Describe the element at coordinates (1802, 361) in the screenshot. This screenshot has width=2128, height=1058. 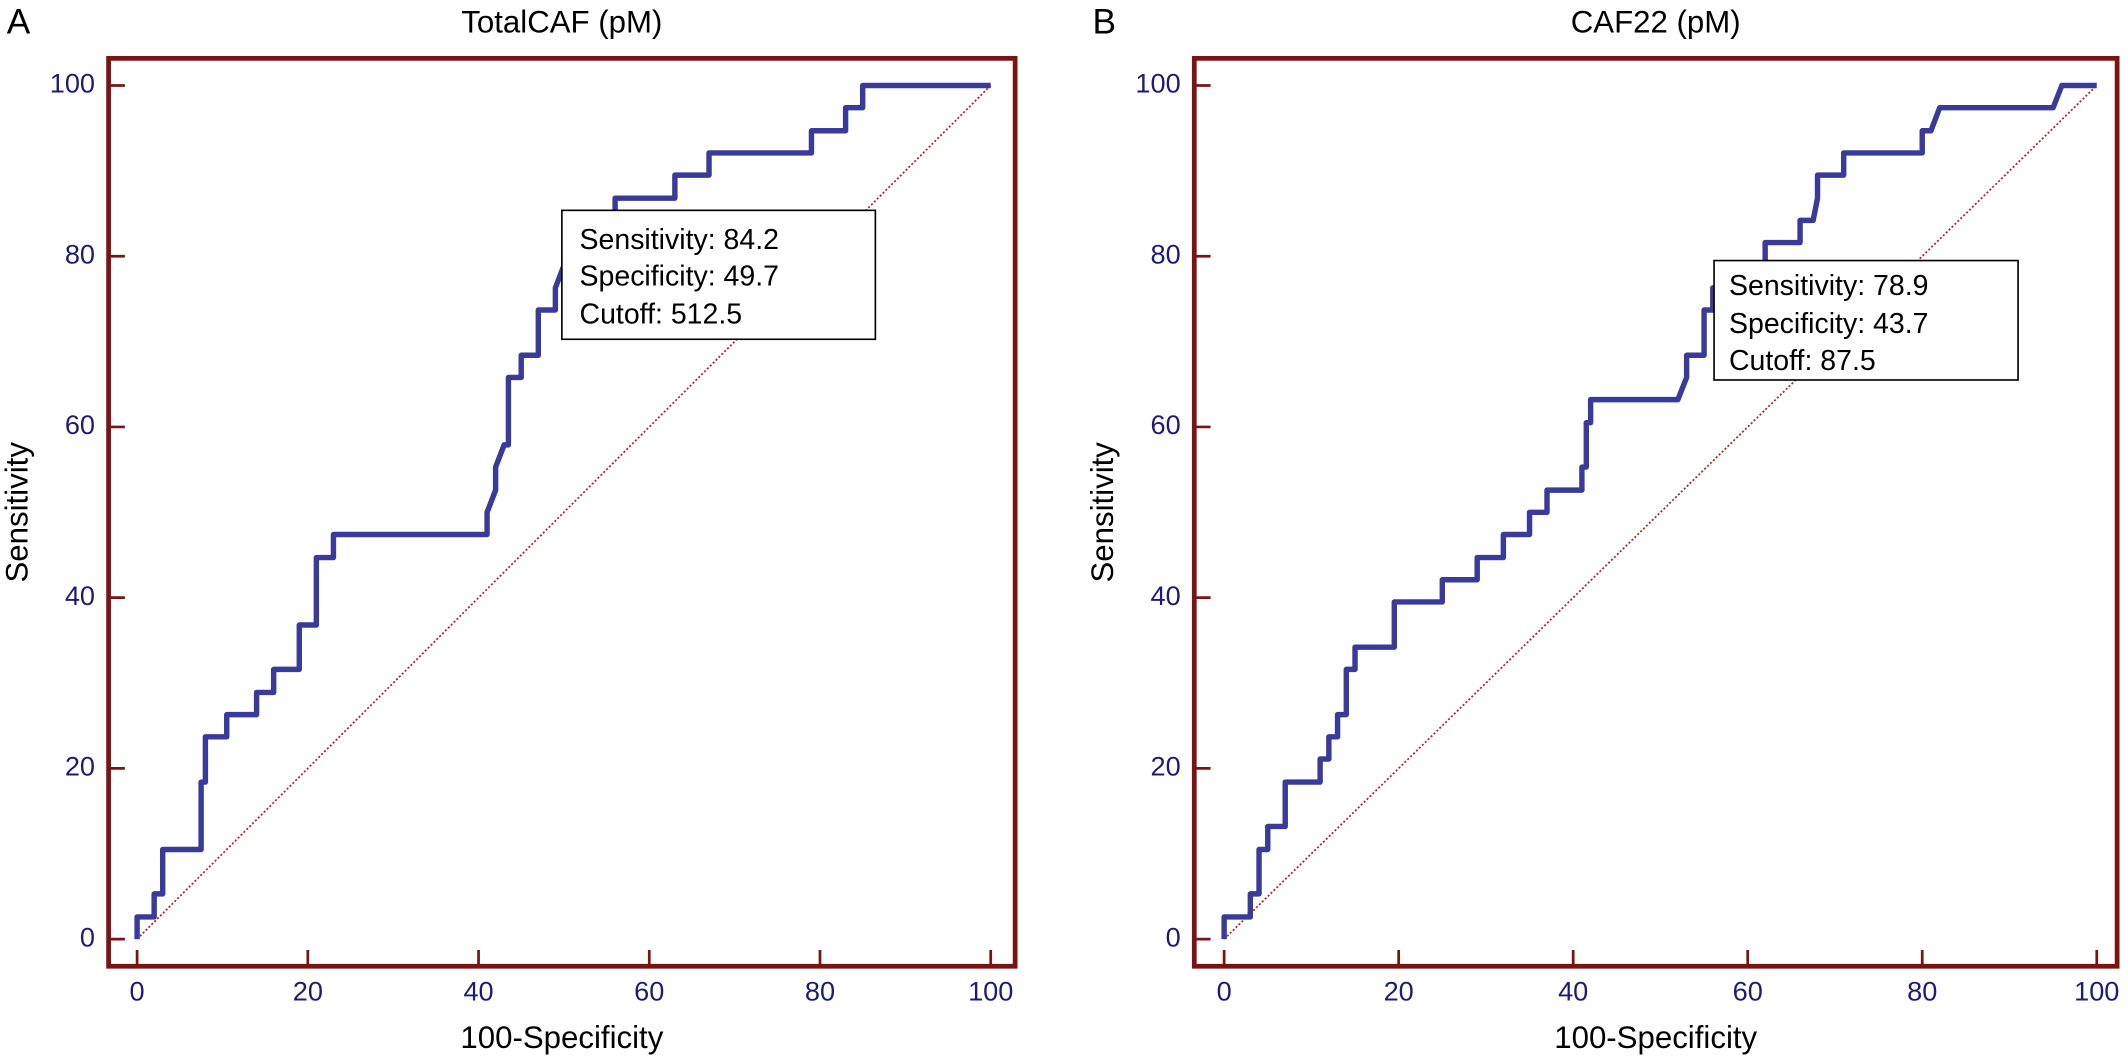
I see `annotation-text: Cutoff: 87.5` at that location.